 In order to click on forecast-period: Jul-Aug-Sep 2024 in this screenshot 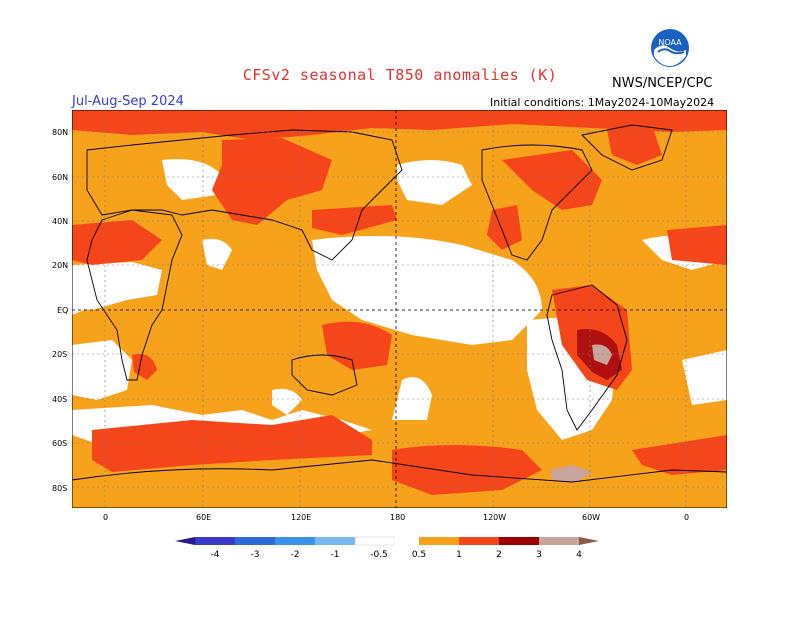, I will do `click(128, 101)`.